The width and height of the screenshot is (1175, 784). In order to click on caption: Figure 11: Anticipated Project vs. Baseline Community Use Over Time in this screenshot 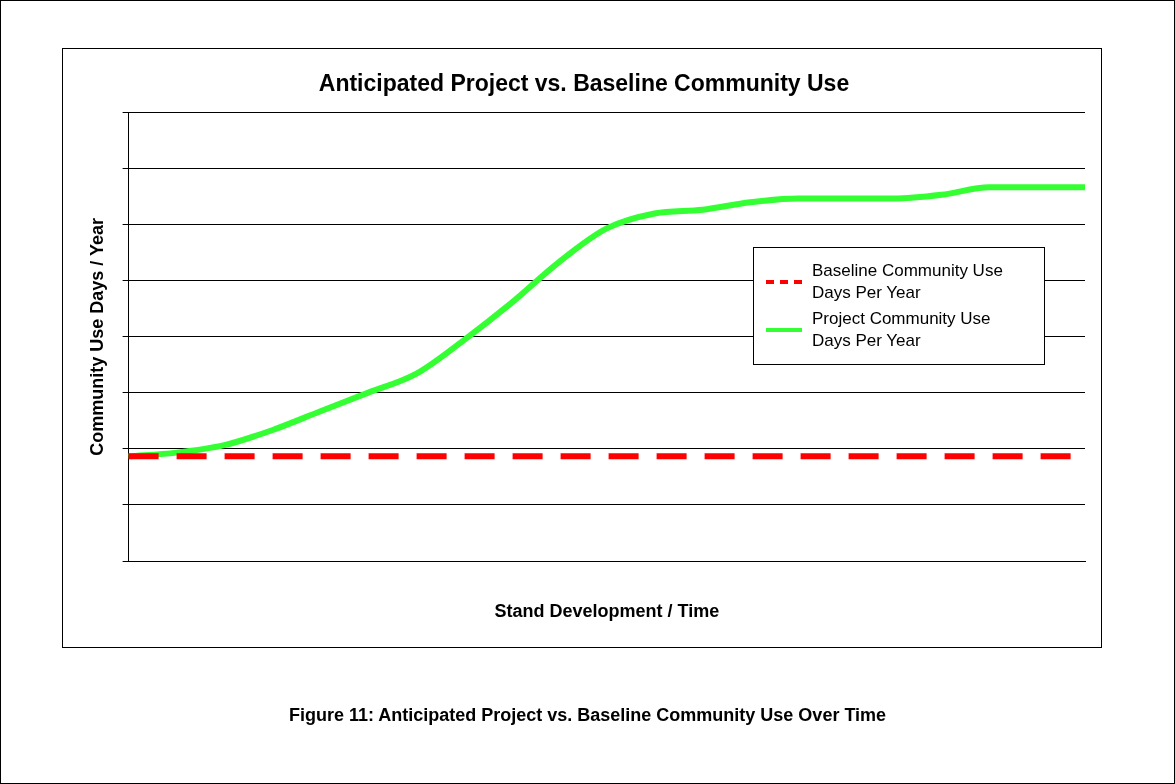, I will do `click(587, 715)`.